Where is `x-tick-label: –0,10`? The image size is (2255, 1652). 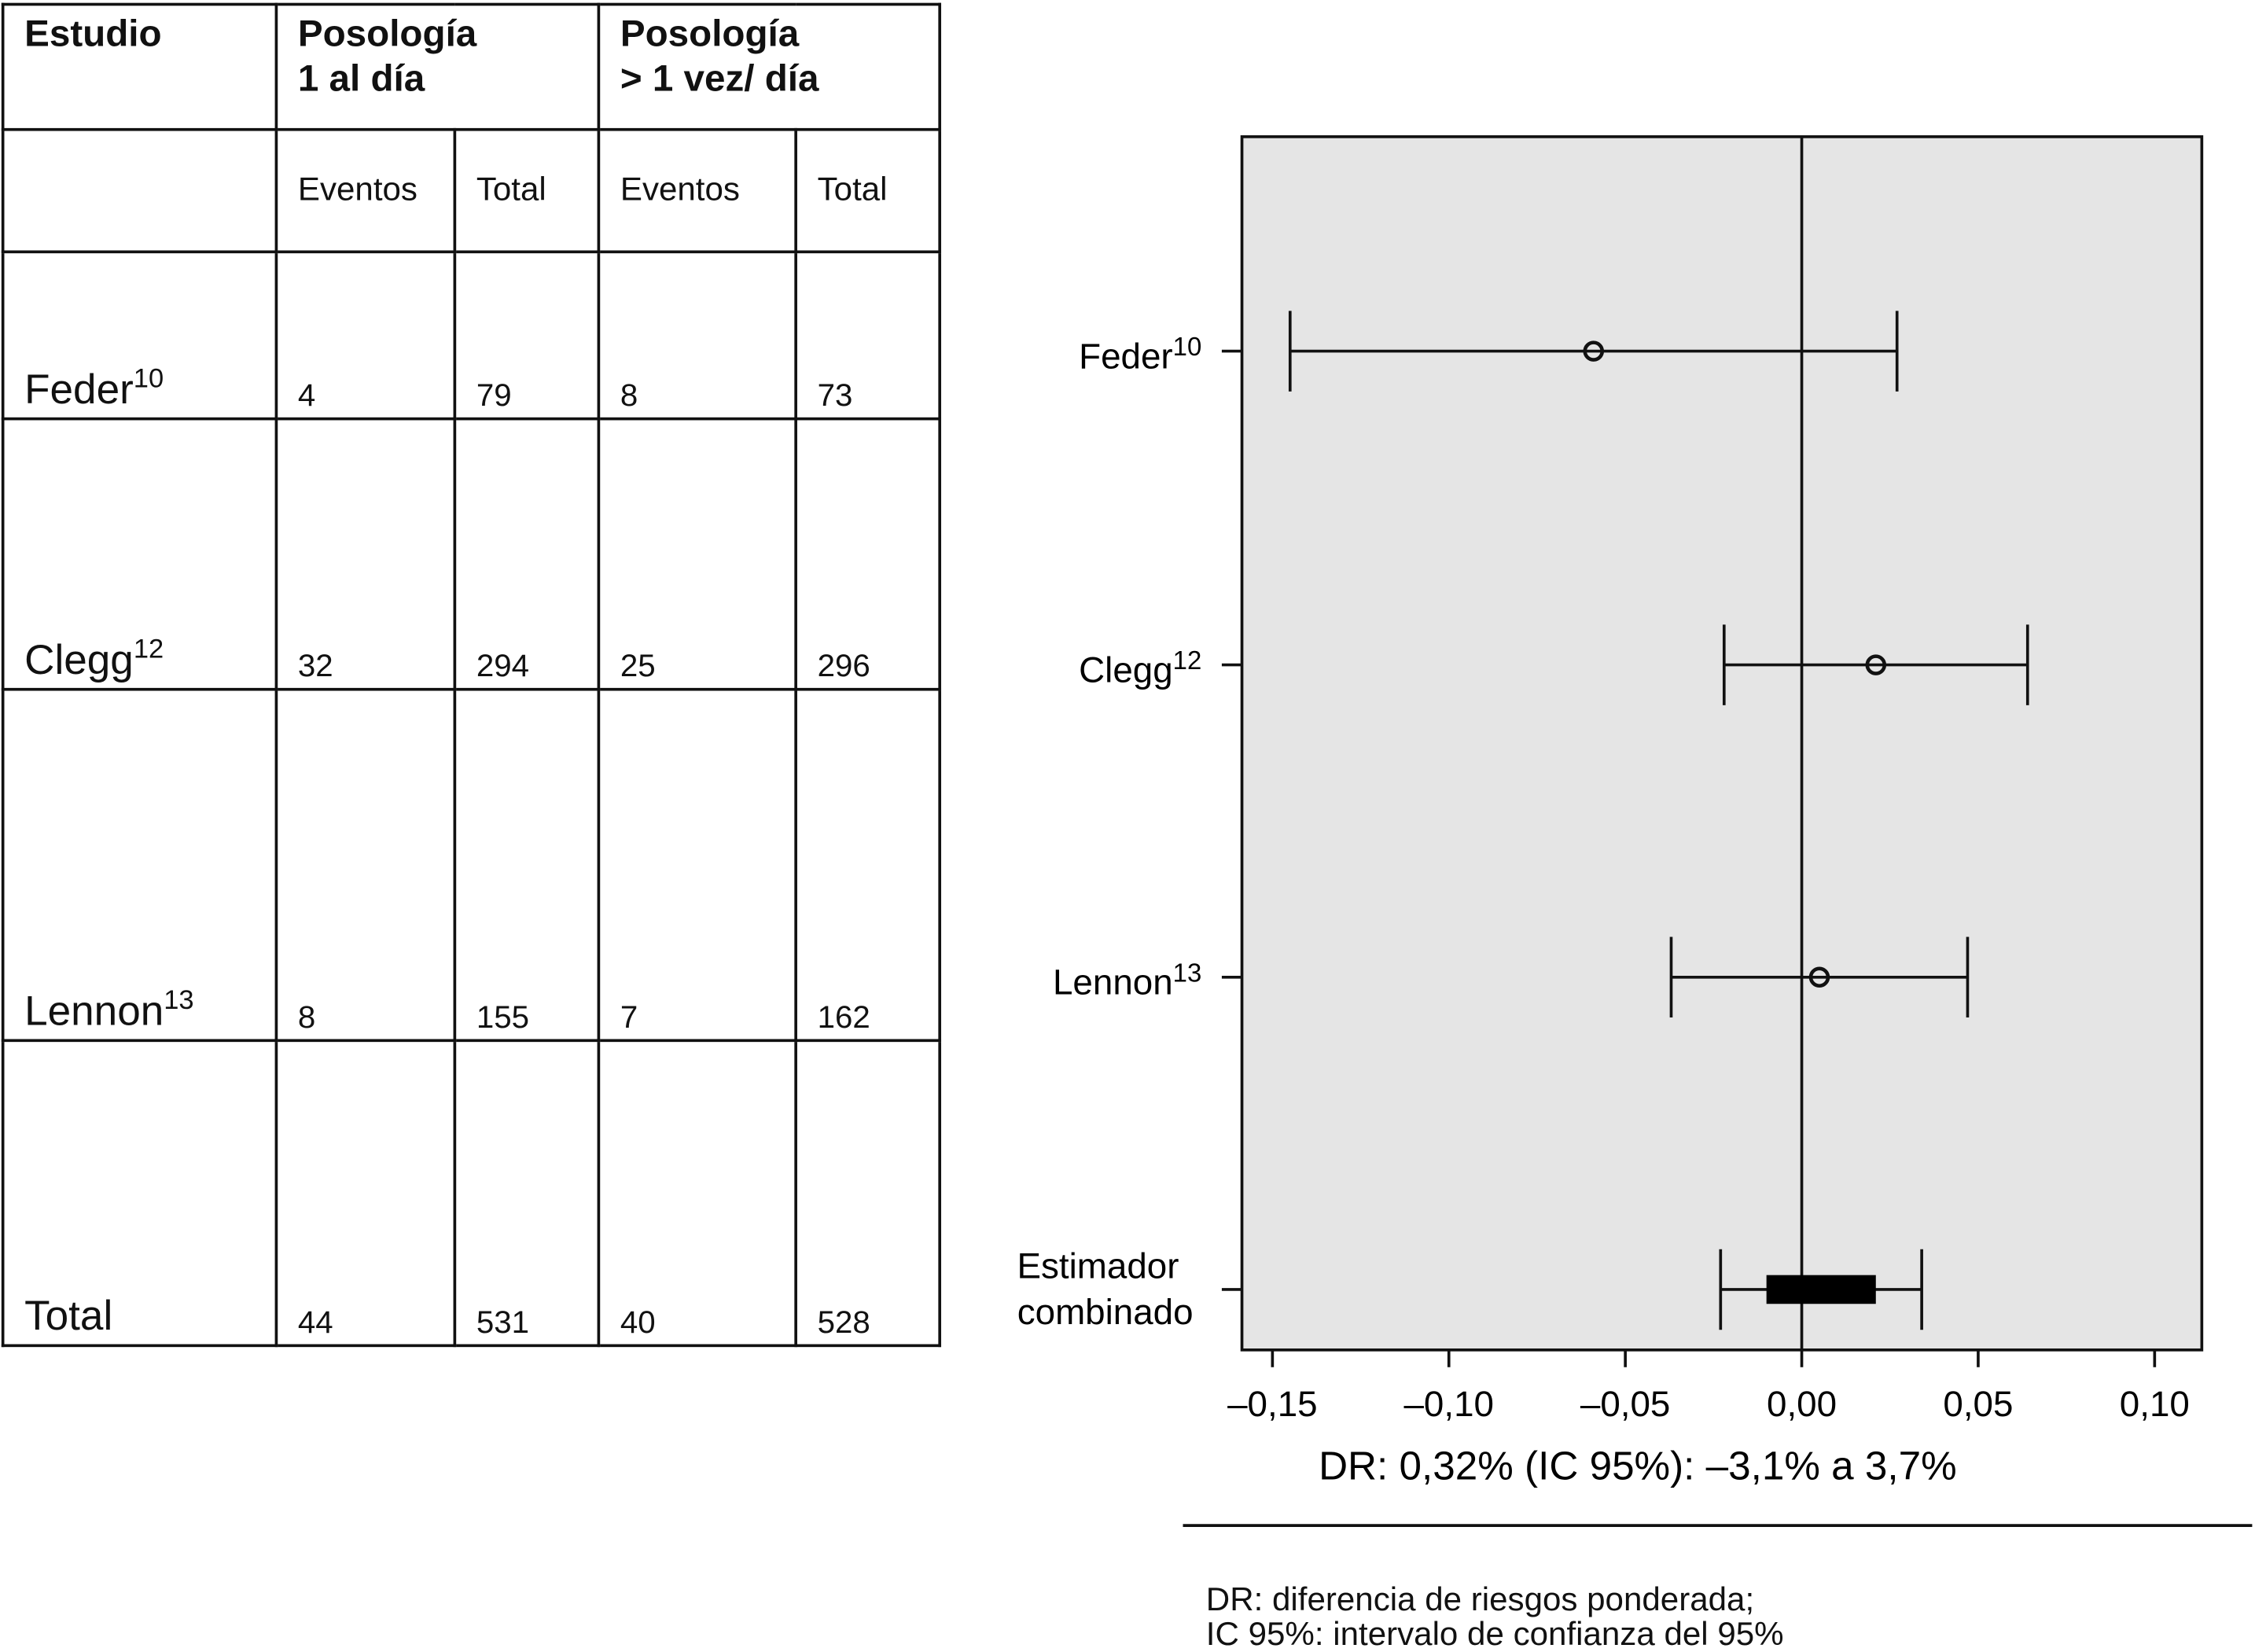
x-tick-label: –0,10 is located at coordinates (1448, 1404).